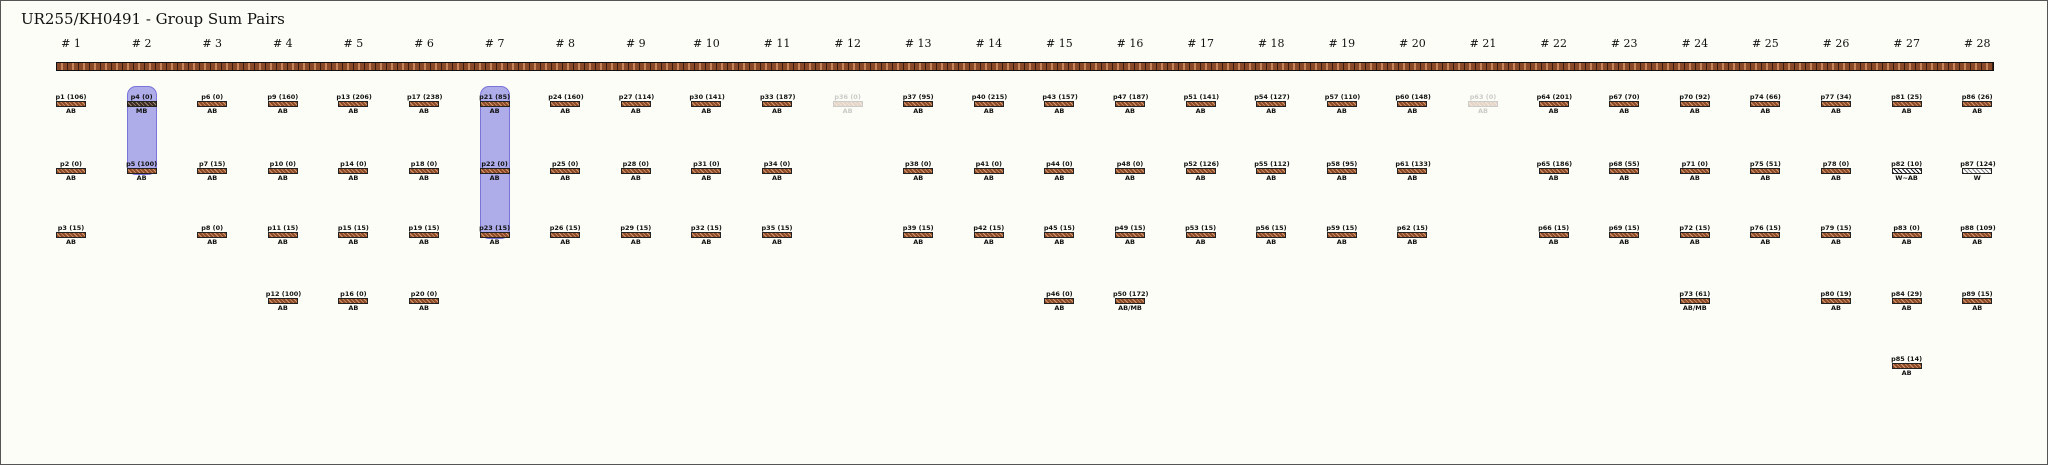 The image size is (2048, 465). I want to click on piece: p28 (0) AB, so click(636, 171).